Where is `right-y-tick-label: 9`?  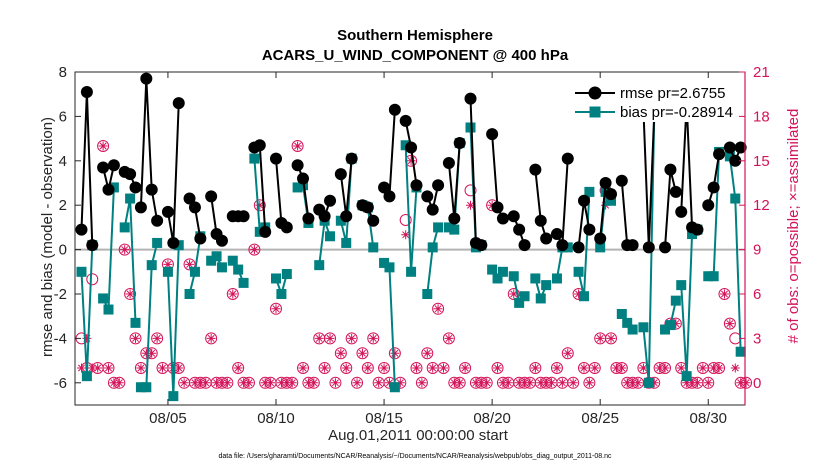 right-y-tick-label: 9 is located at coordinates (757, 250).